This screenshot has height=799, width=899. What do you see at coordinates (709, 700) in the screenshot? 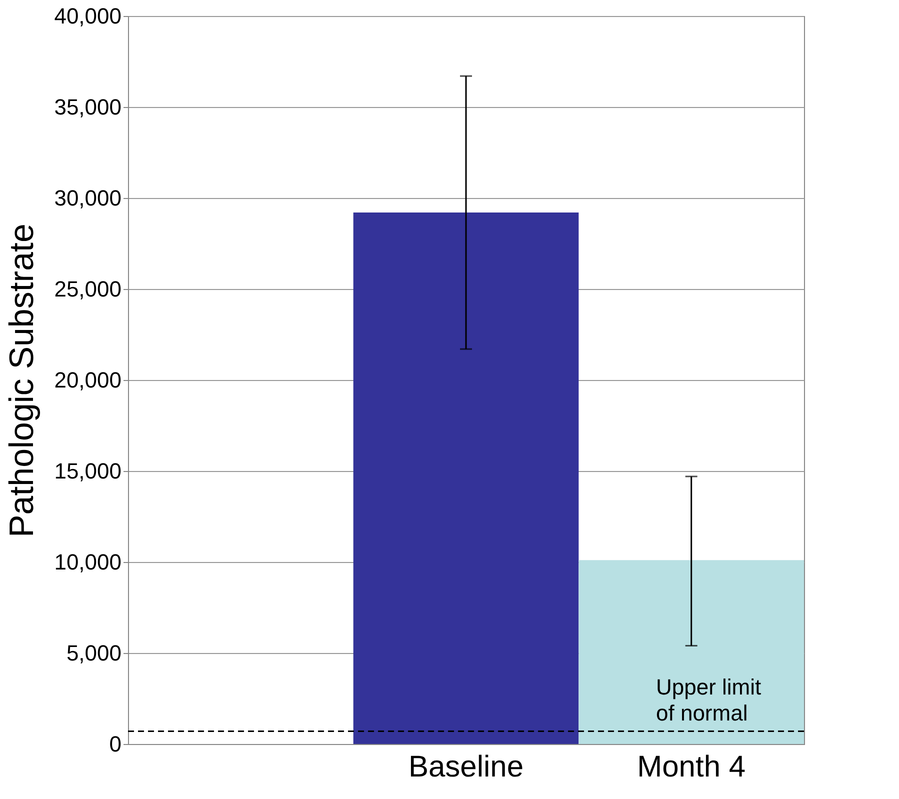
I see `ref-line-label: Upper limit of normal` at bounding box center [709, 700].